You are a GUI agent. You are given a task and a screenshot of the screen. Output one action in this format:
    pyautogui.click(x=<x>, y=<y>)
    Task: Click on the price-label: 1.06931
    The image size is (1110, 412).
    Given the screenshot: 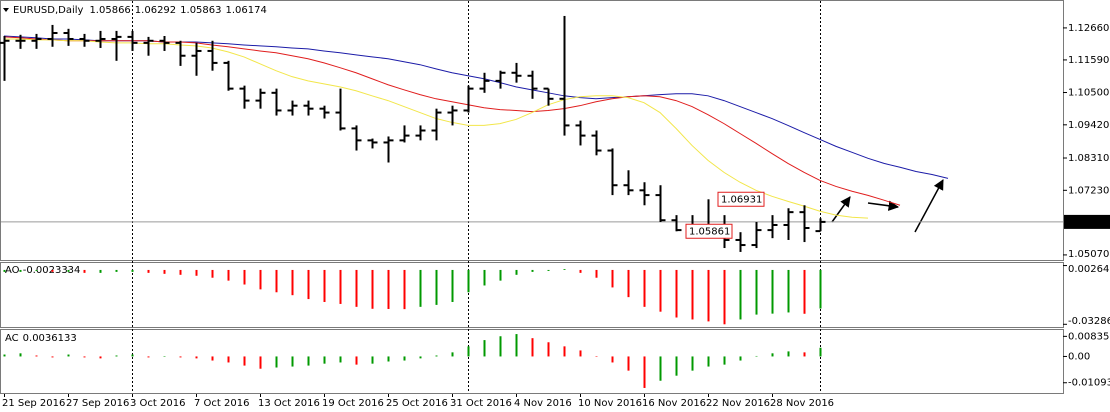 What is the action you would take?
    pyautogui.click(x=741, y=199)
    